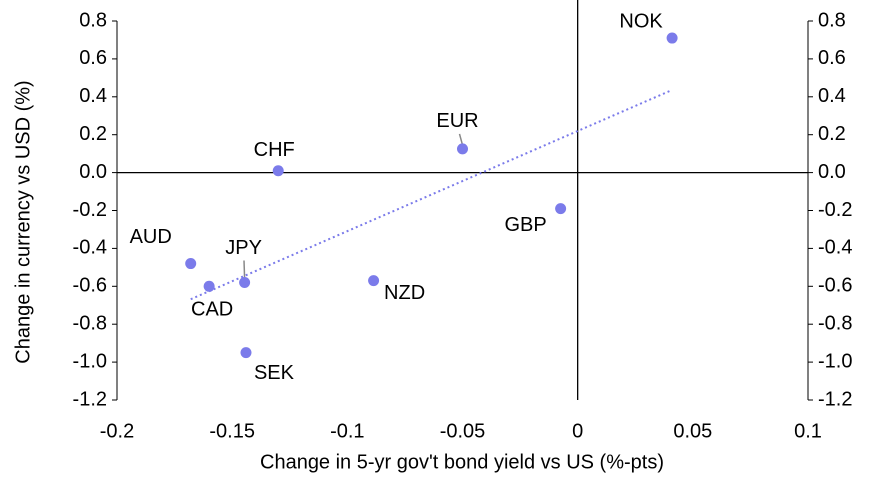 This screenshot has height=484, width=883. What do you see at coordinates (90, 361) in the screenshot?
I see `y-tick-label: -1.0` at bounding box center [90, 361].